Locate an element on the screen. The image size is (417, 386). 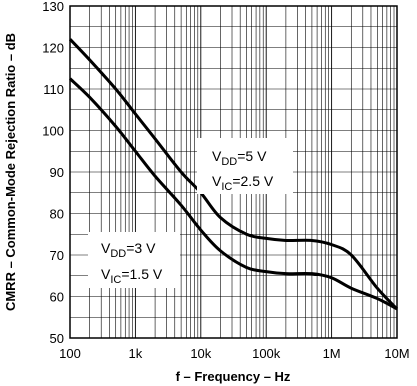
x-tick-labels: 100 1k 10k 100k 1M 10M is located at coordinates (234, 353).